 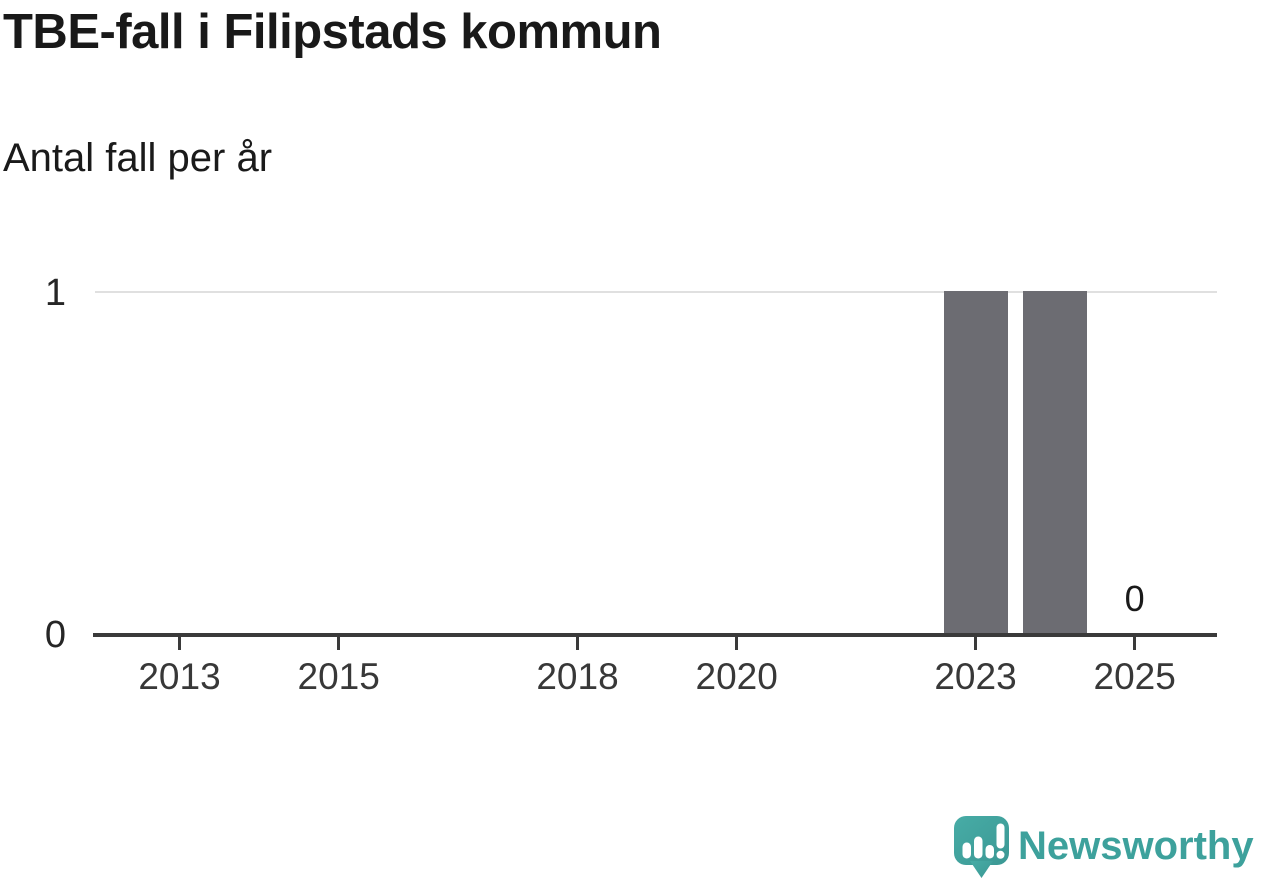 What do you see at coordinates (179, 643) in the screenshot?
I see `x-tick-2013` at bounding box center [179, 643].